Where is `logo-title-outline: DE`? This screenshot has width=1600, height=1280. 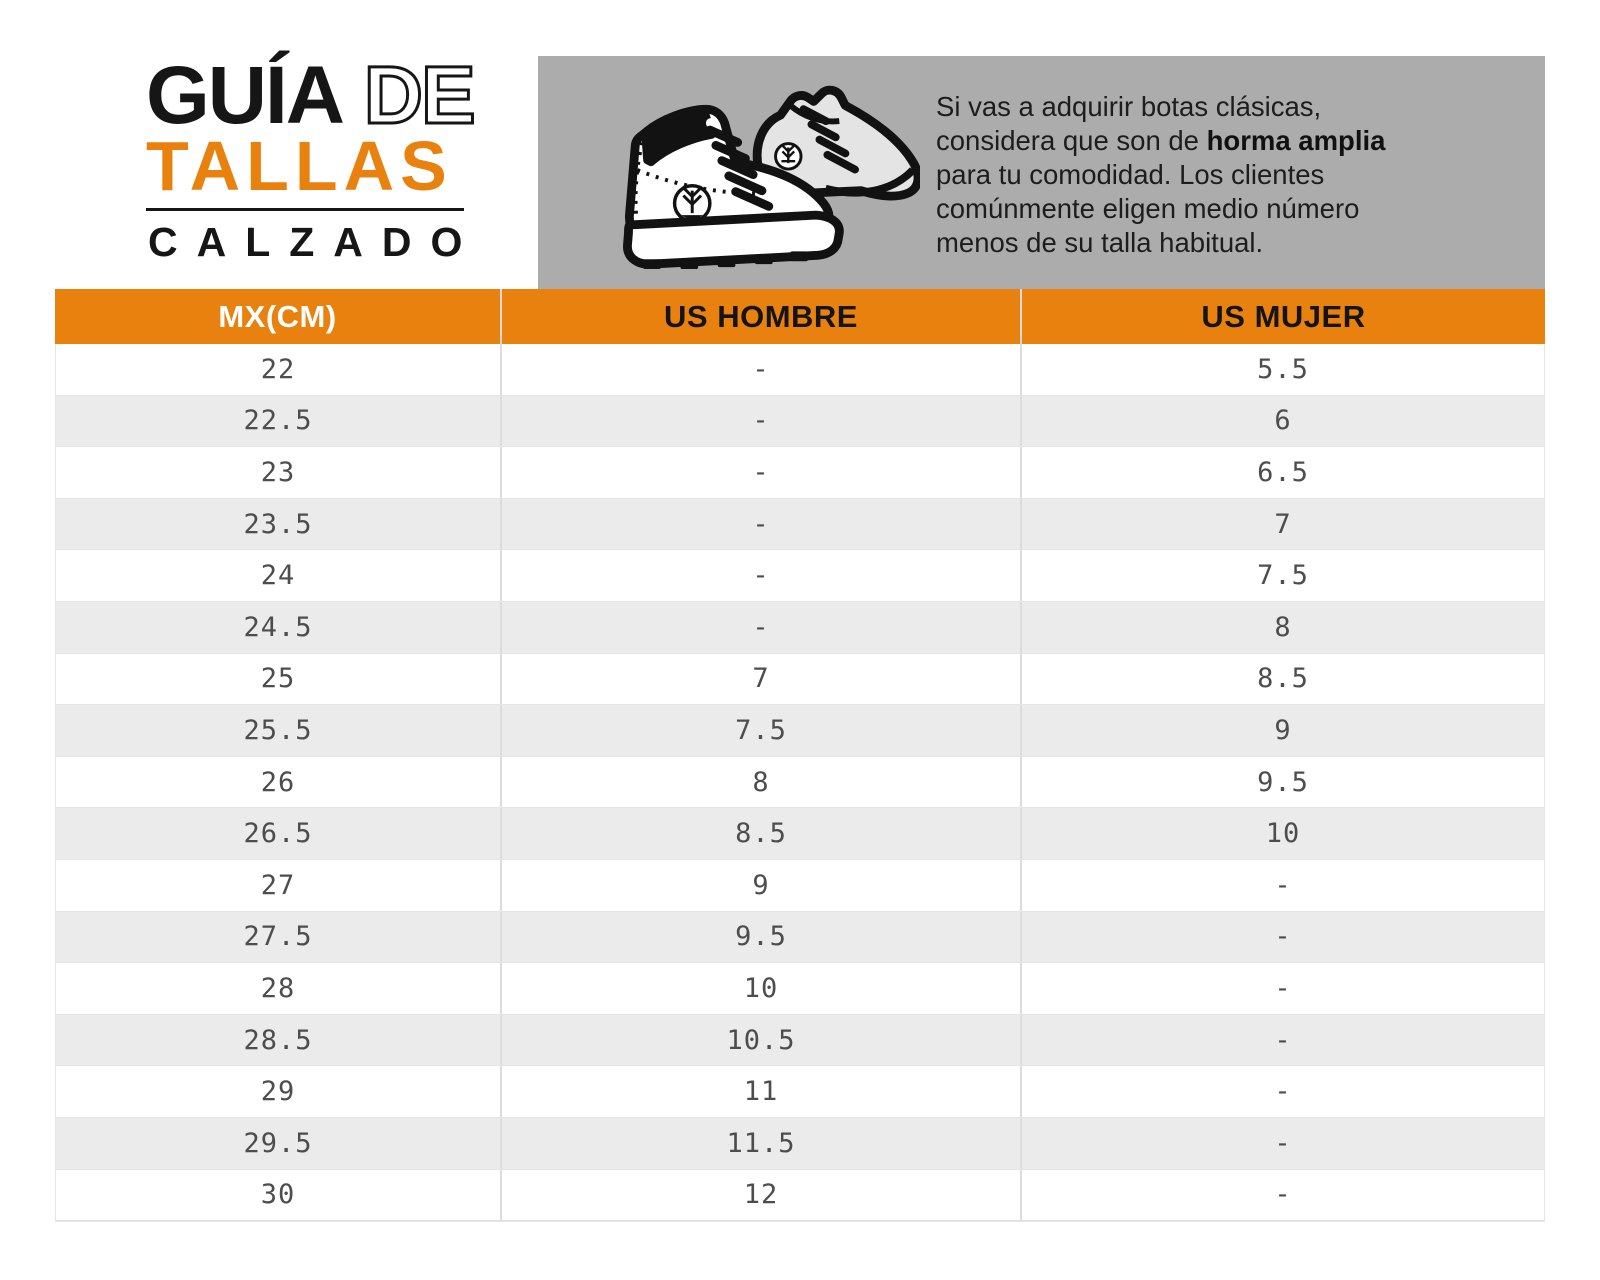 logo-title-outline: DE is located at coordinates (419, 95).